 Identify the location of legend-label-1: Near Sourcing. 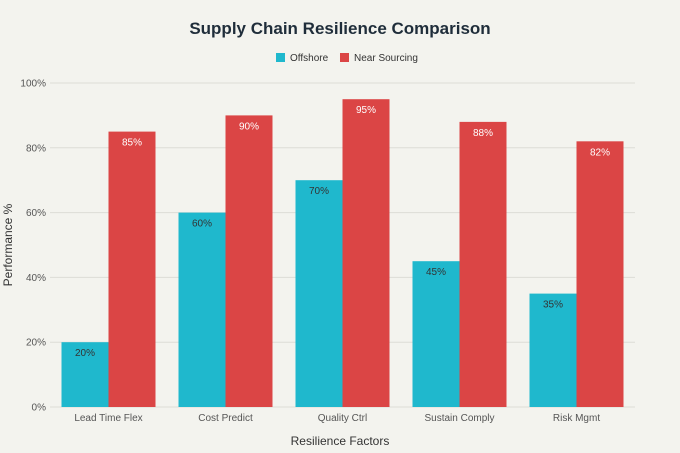
(386, 58).